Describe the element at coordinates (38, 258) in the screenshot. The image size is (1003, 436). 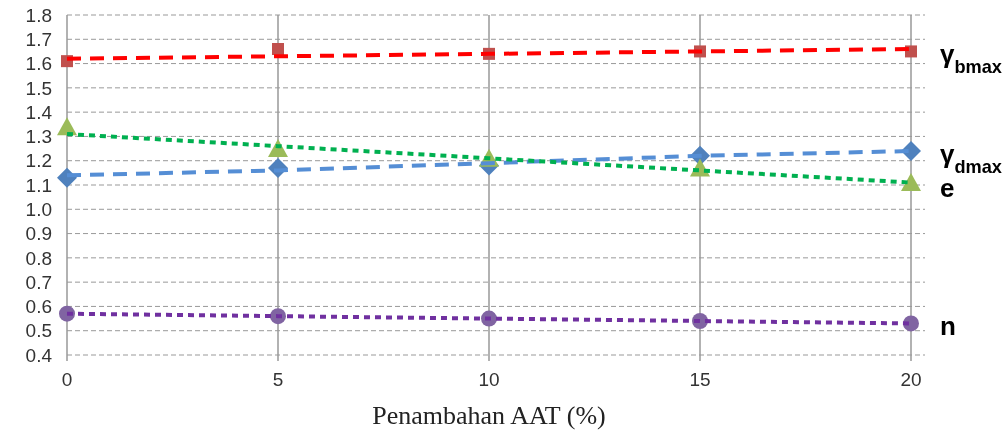
I see `y-tick-label: 0.8` at that location.